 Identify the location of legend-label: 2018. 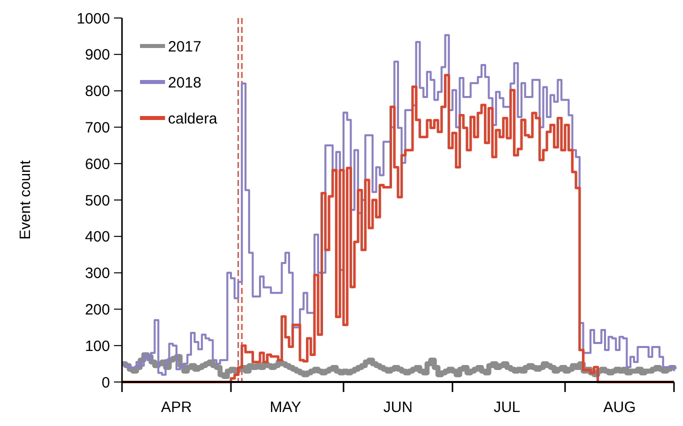
(185, 83).